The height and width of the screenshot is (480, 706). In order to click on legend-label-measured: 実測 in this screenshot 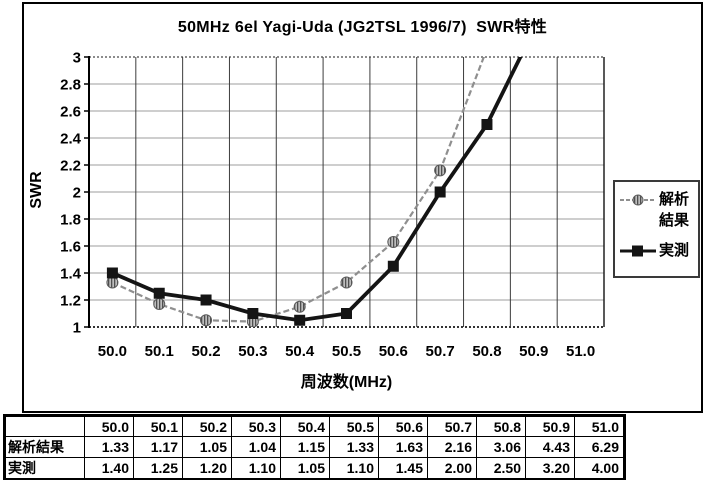, I will do `click(674, 250)`.